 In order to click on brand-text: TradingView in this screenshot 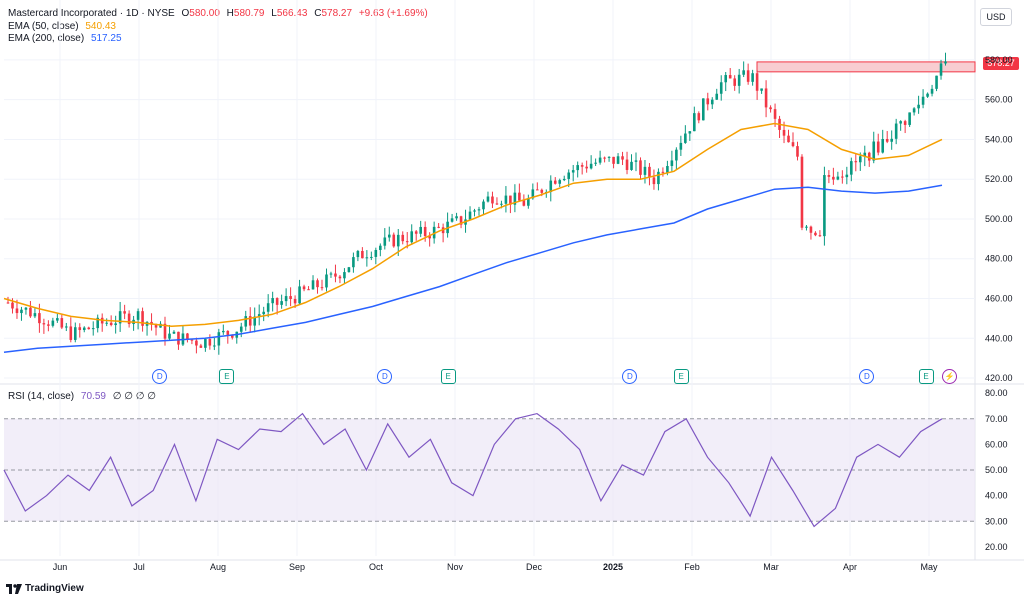, I will do `click(54, 588)`.